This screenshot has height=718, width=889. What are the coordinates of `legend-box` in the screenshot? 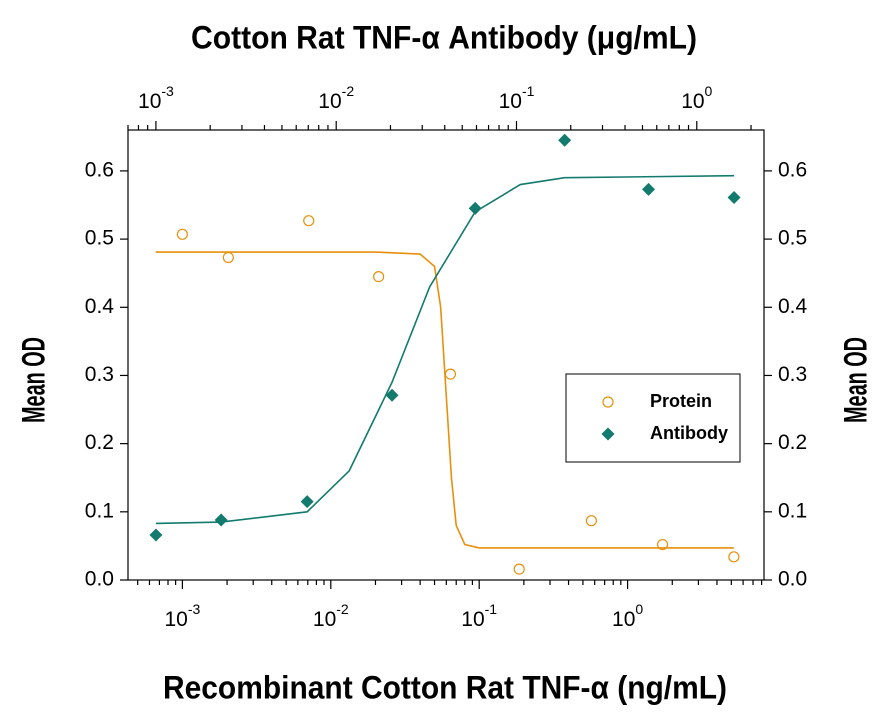 It's located at (653, 418).